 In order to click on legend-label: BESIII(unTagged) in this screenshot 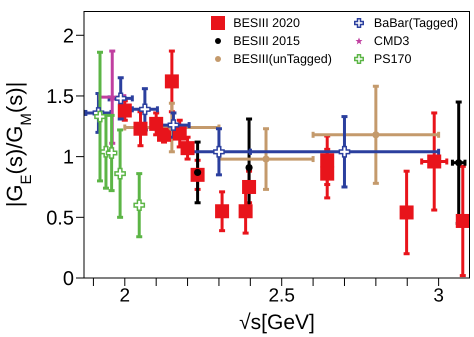, I will do `click(282, 59)`.